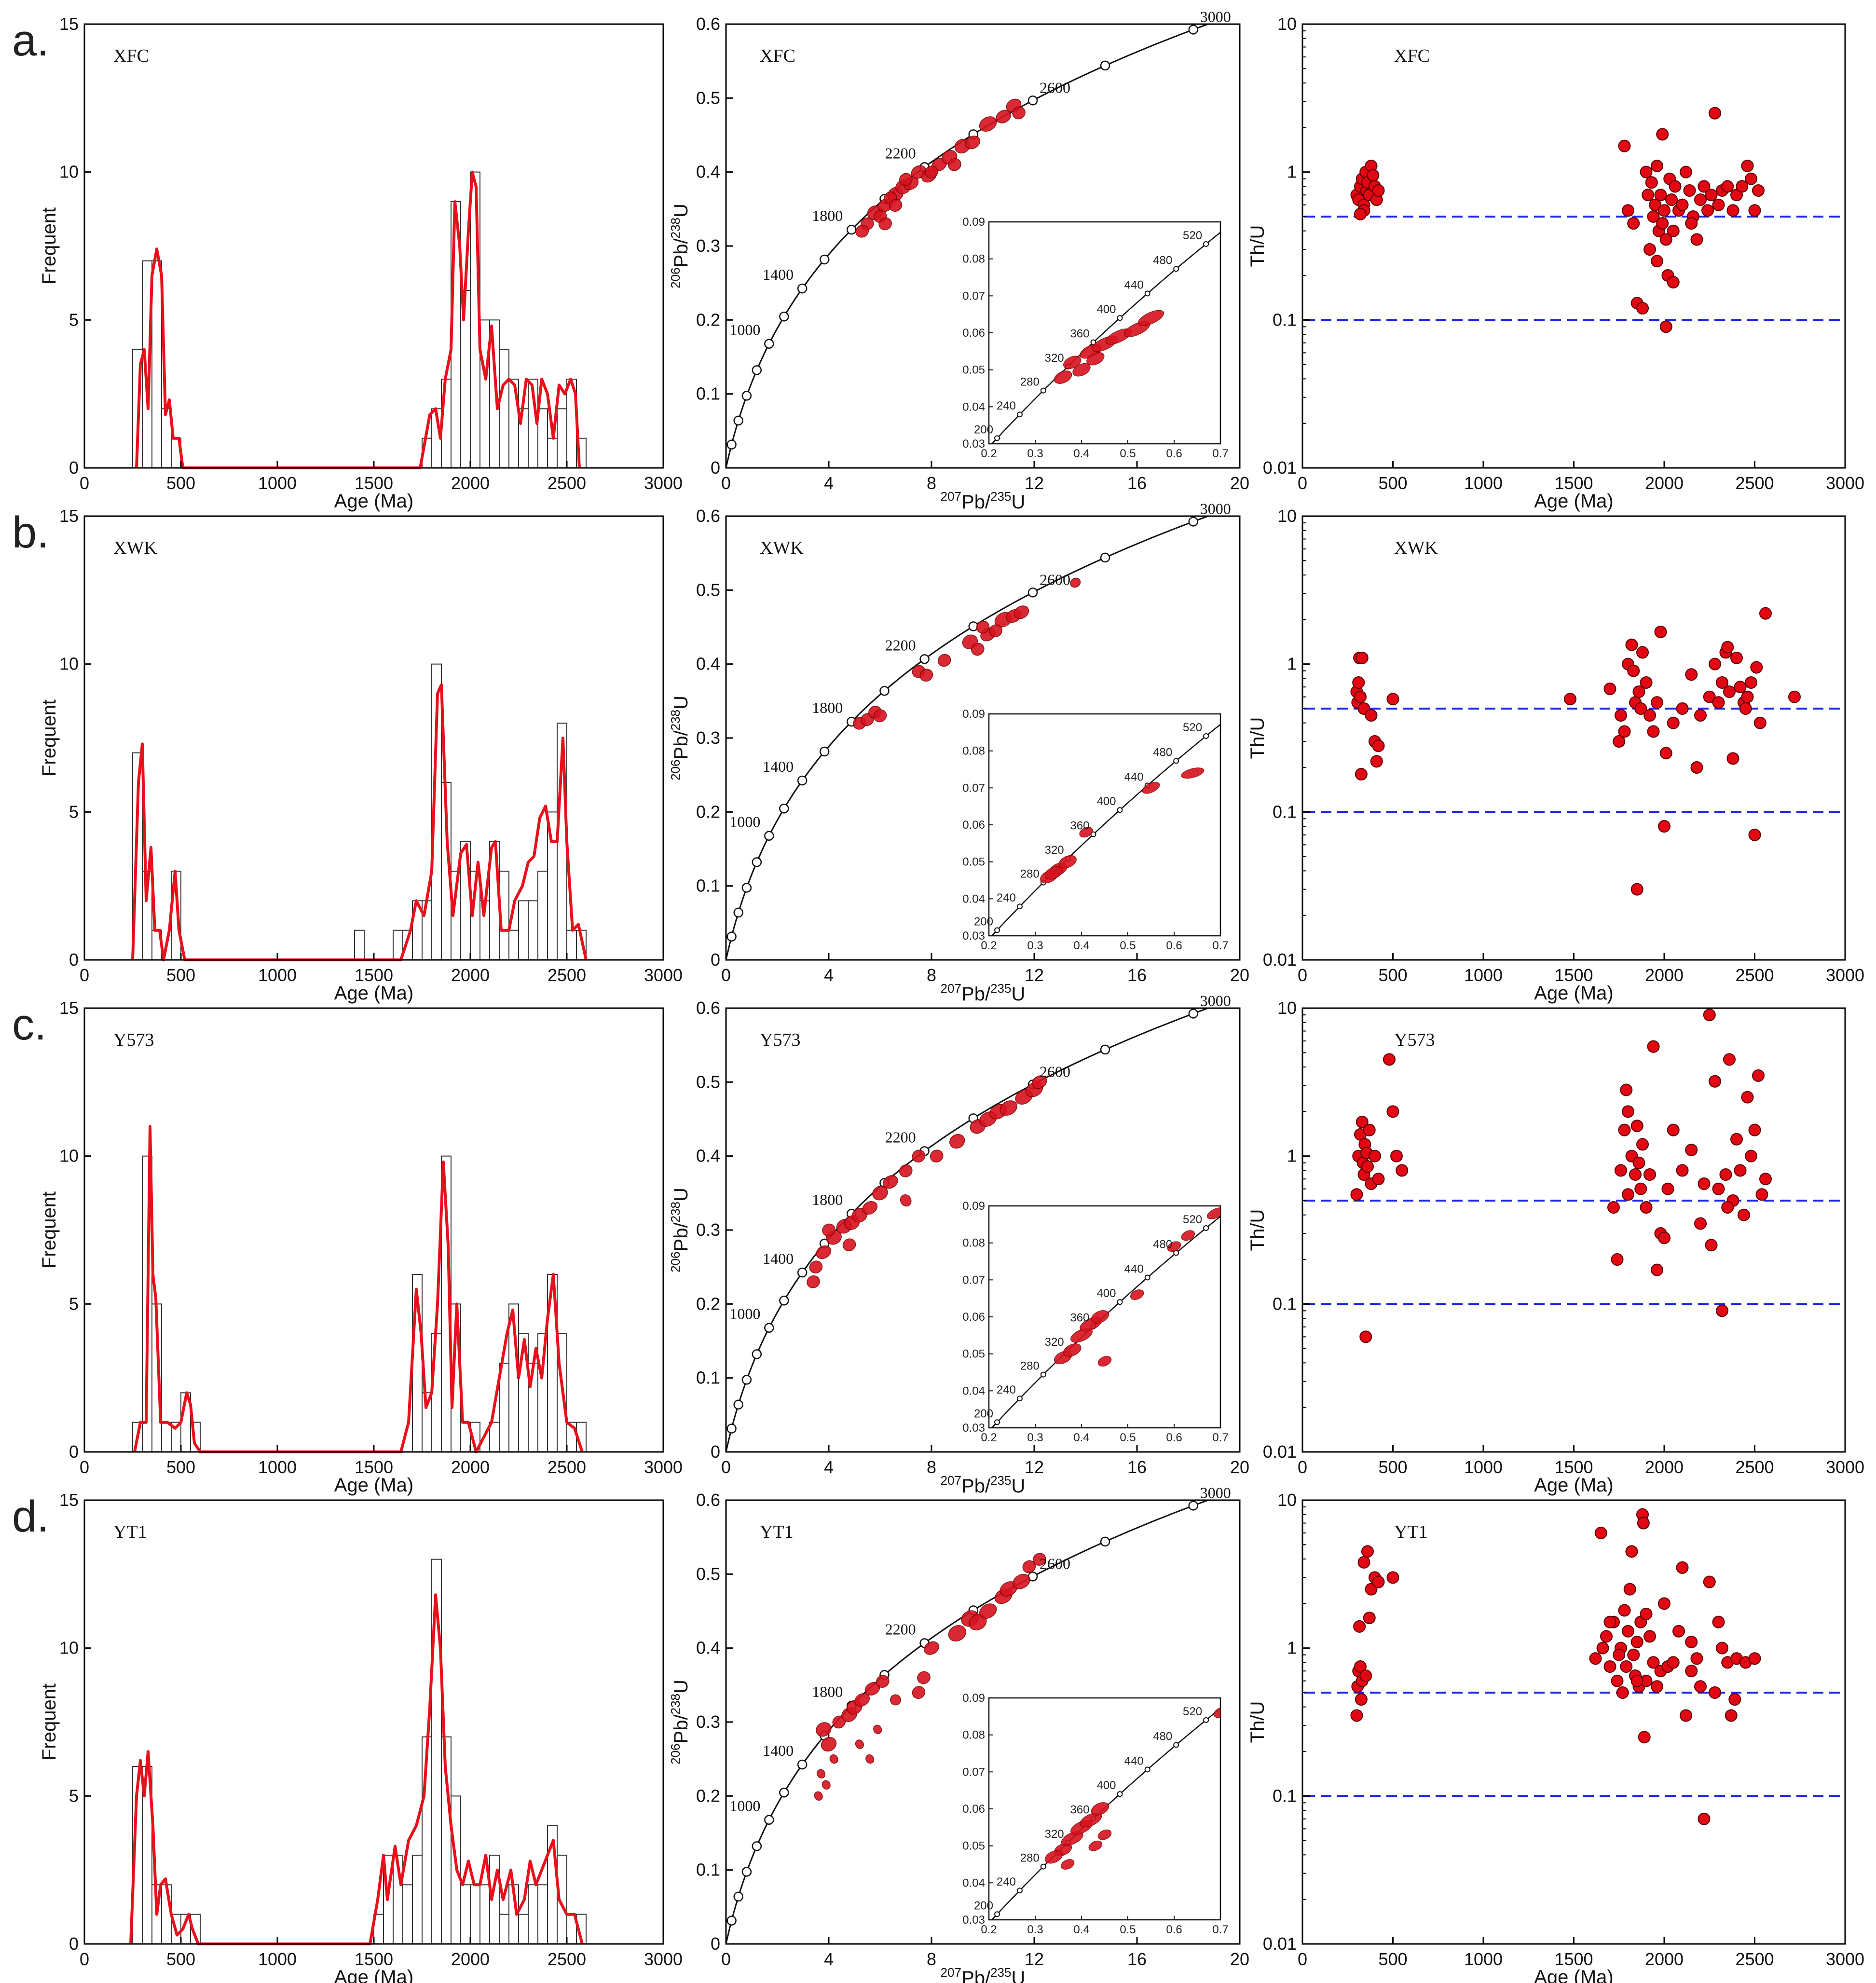  What do you see at coordinates (900, 1137) in the screenshot?
I see `concordia-age-label: 2200` at bounding box center [900, 1137].